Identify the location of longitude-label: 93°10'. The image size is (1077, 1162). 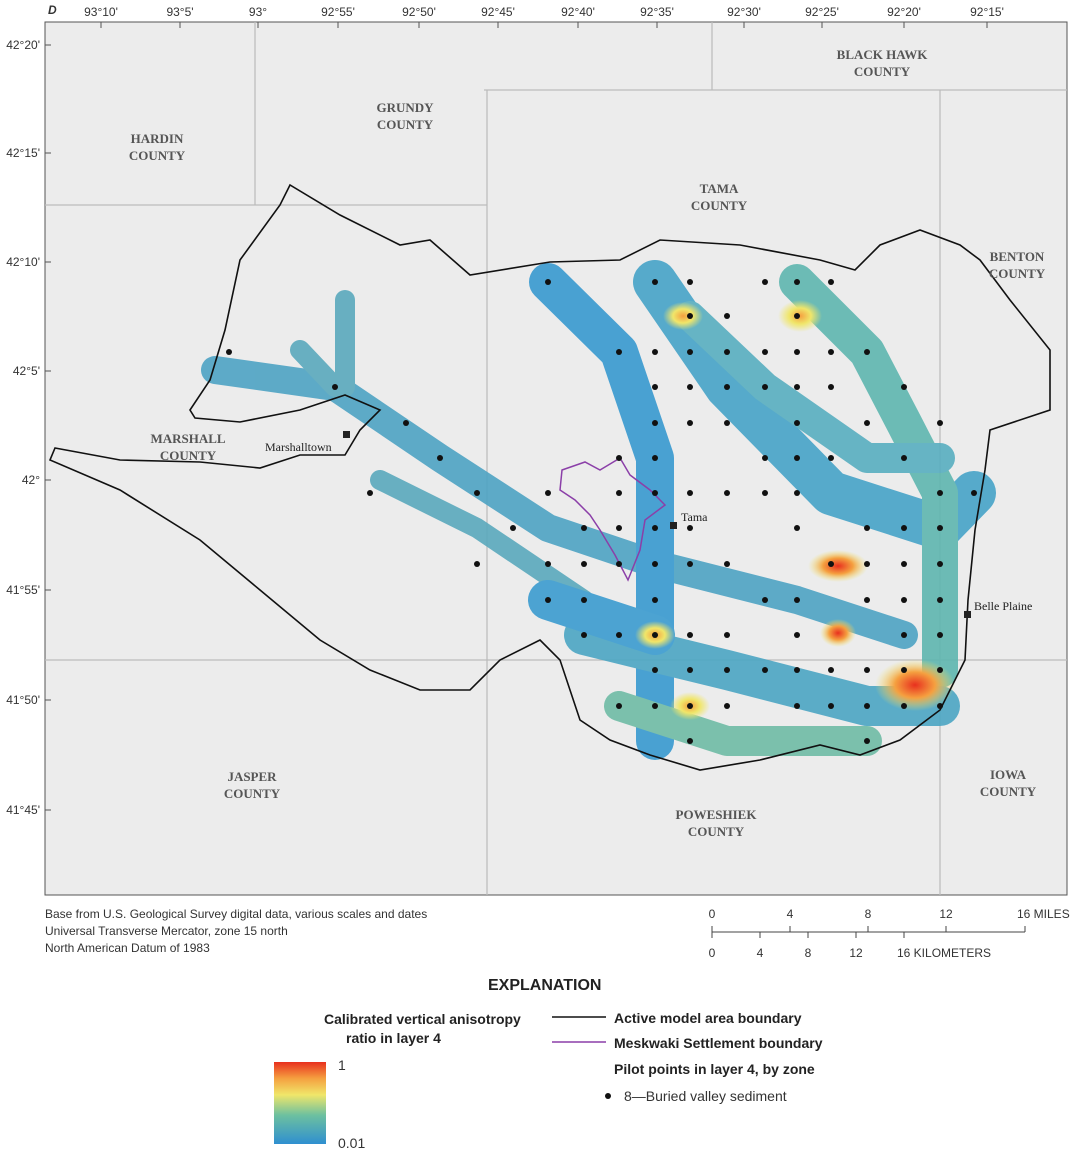
(101, 12).